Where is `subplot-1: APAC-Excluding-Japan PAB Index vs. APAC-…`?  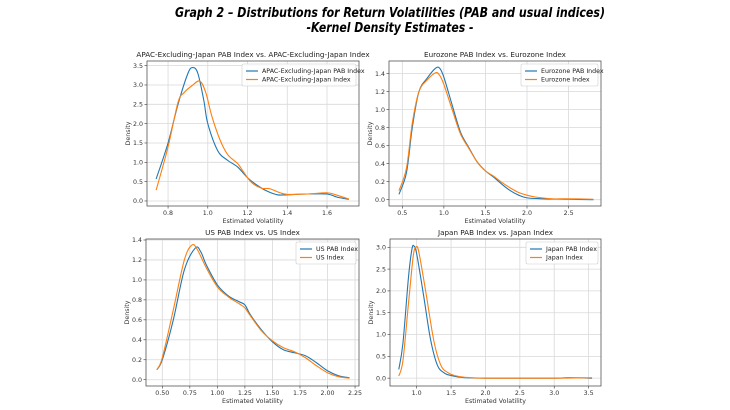 subplot-1: APAC-Excluding-Japan PAB Index vs. APAC-… is located at coordinates (247, 137).